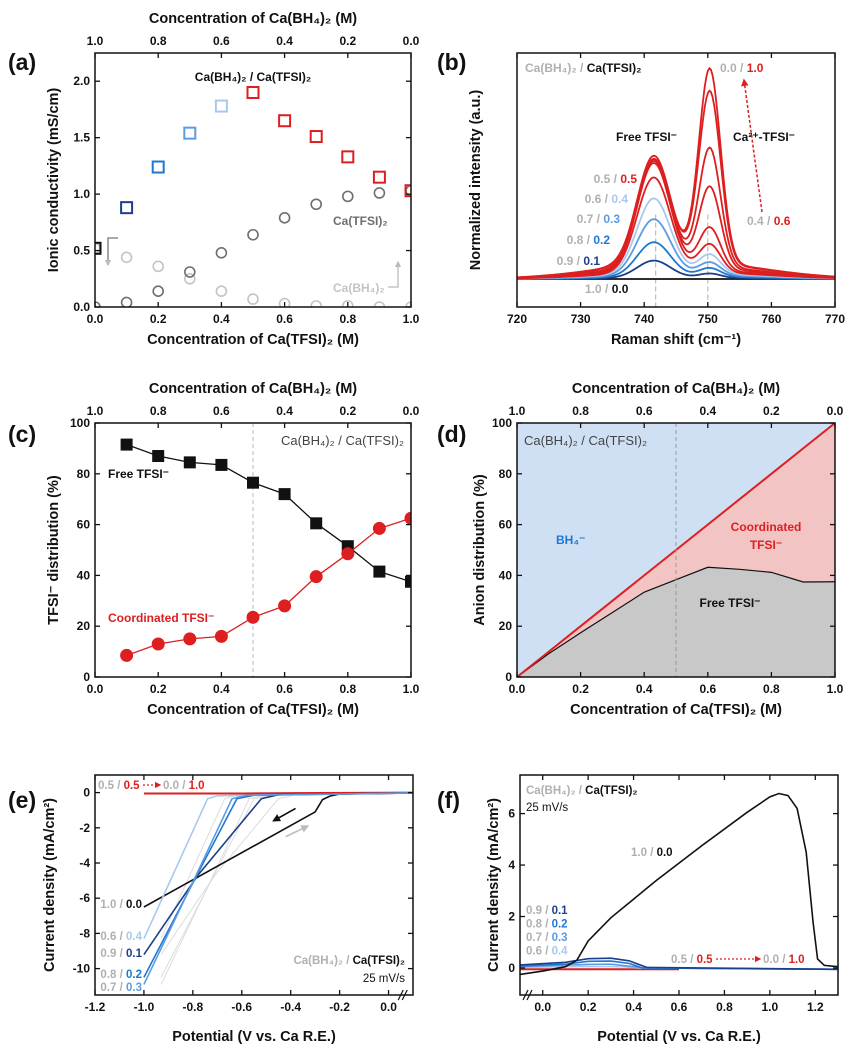 The width and height of the screenshot is (853, 1050). What do you see at coordinates (764, 137) in the screenshot?
I see `coordinated-peak-label: Ca²⁺-TFSI⁻` at bounding box center [764, 137].